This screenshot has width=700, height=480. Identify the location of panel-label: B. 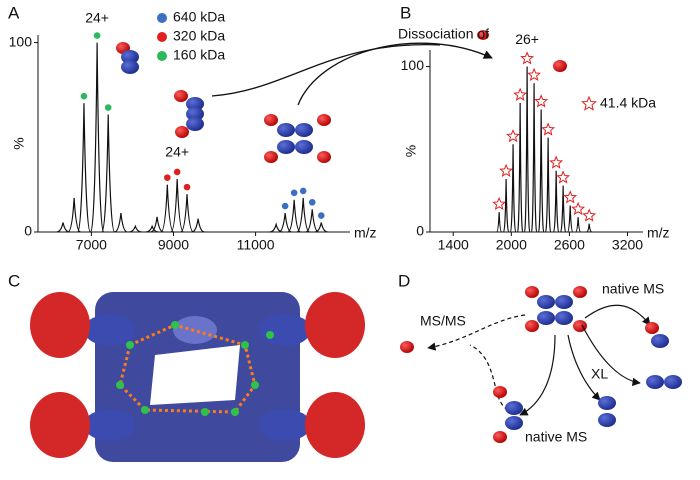
(405, 12).